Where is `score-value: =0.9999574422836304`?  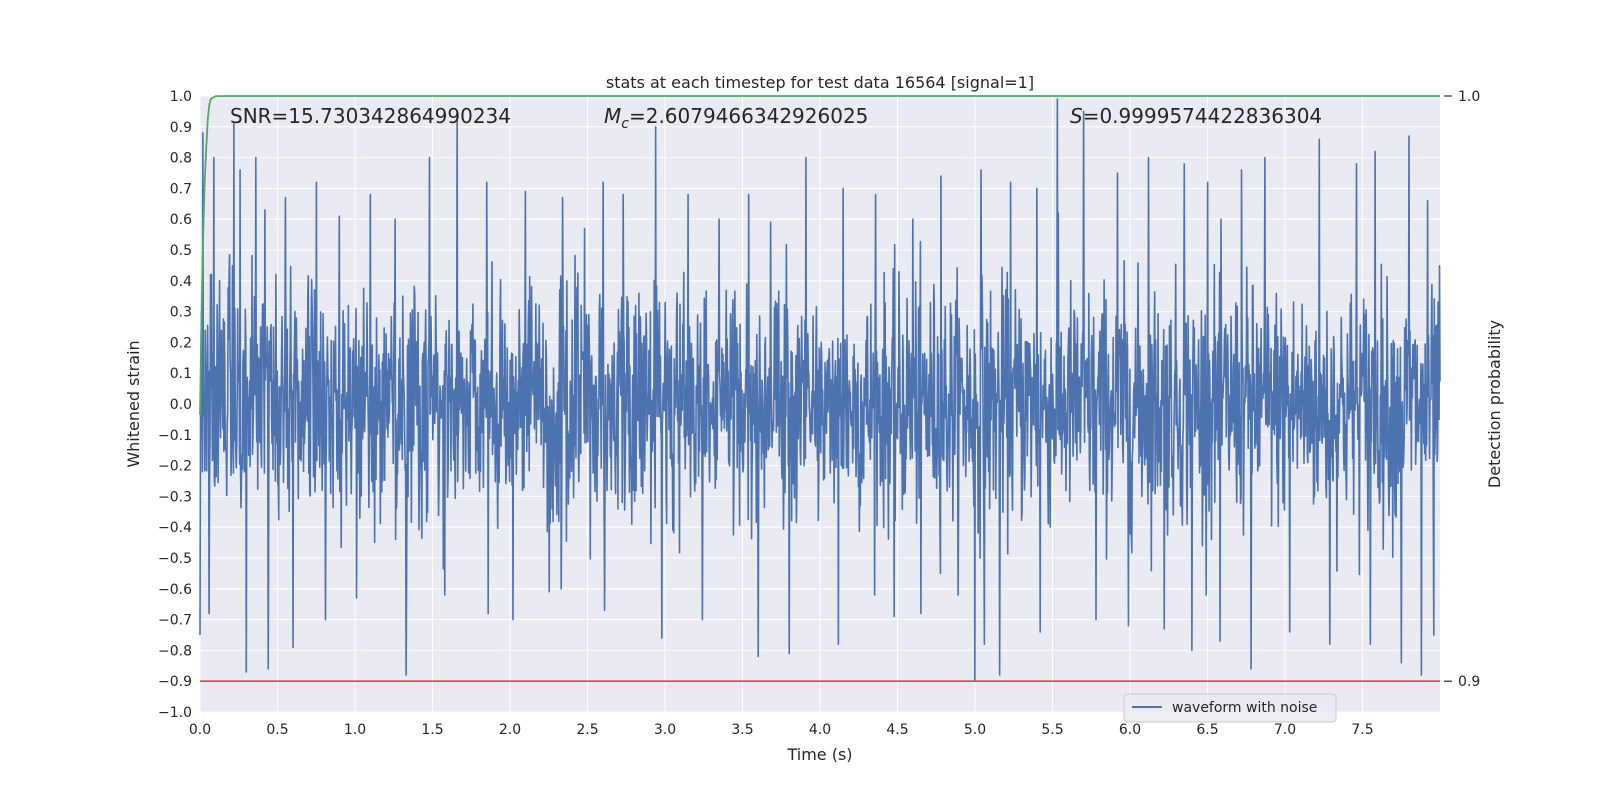
score-value: =0.9999574422836304 is located at coordinates (1202, 116).